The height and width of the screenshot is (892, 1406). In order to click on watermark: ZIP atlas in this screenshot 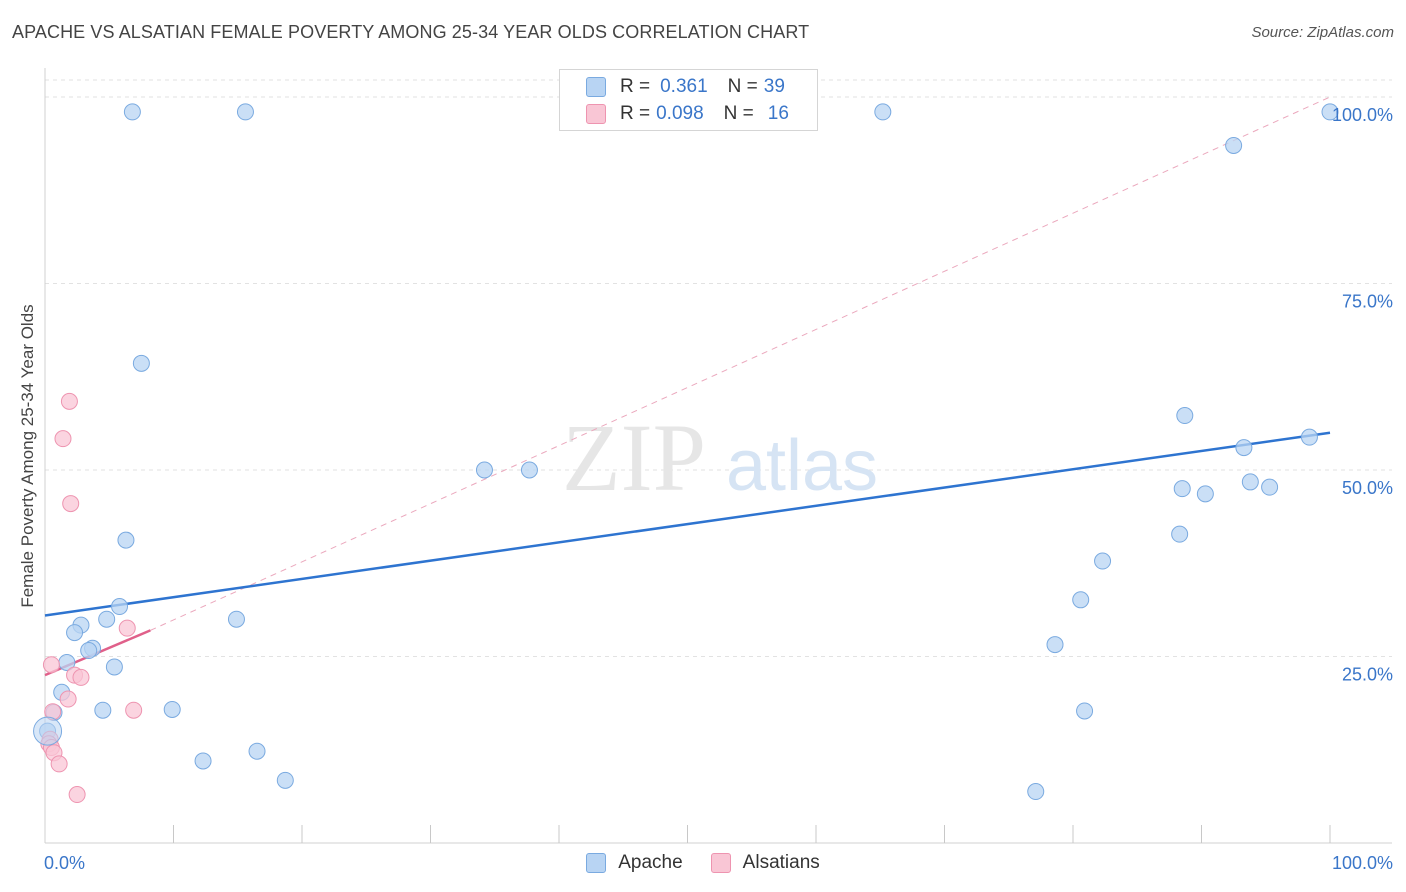, I will do `click(720, 457)`.